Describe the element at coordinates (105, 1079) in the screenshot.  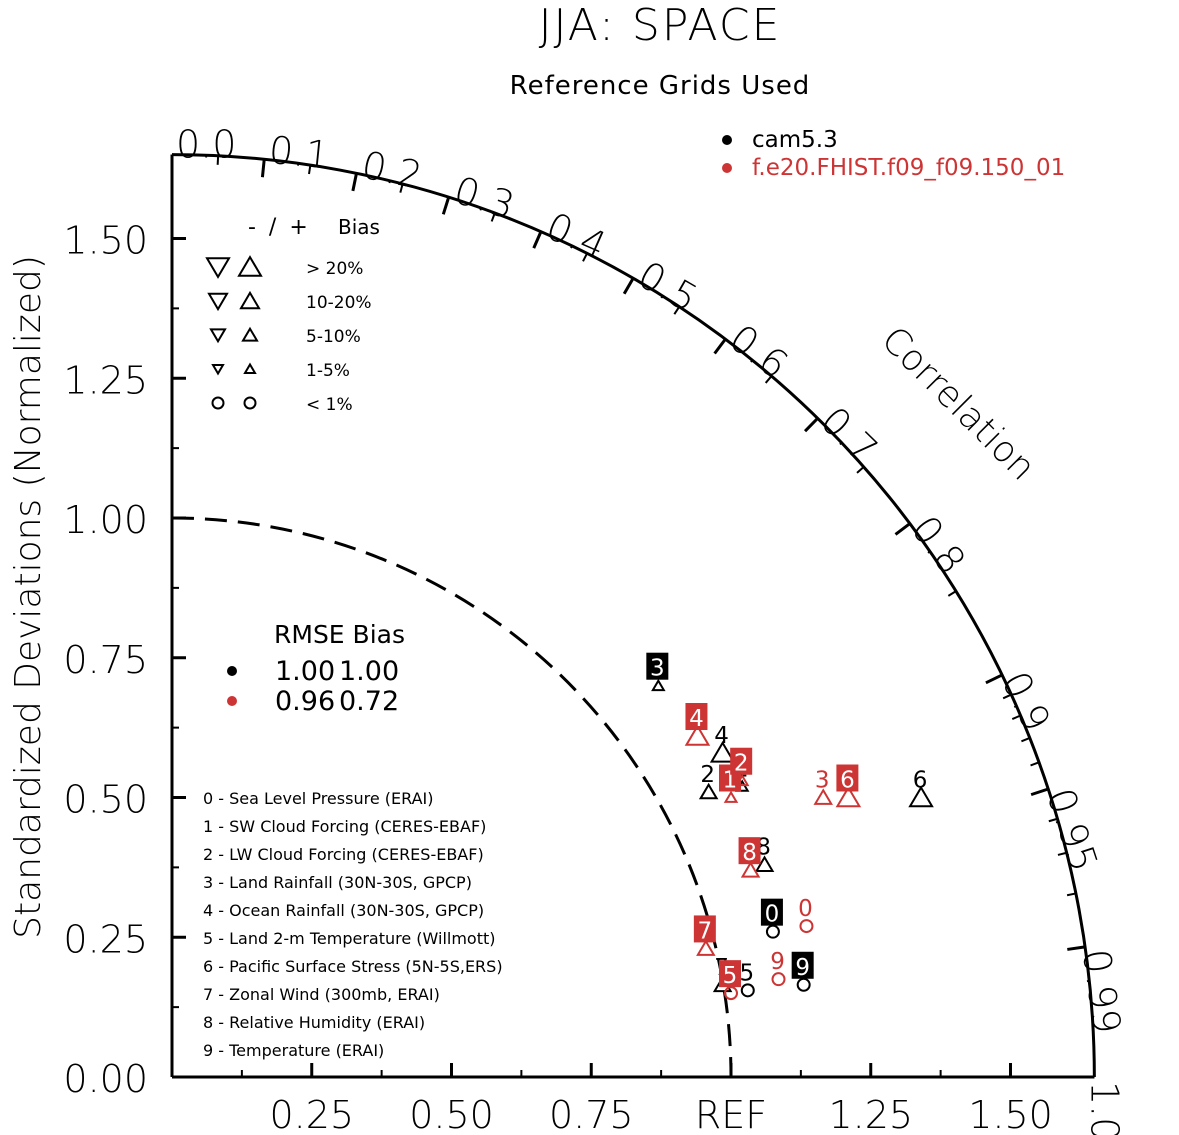
I see `y-tick-label: 0.00` at that location.